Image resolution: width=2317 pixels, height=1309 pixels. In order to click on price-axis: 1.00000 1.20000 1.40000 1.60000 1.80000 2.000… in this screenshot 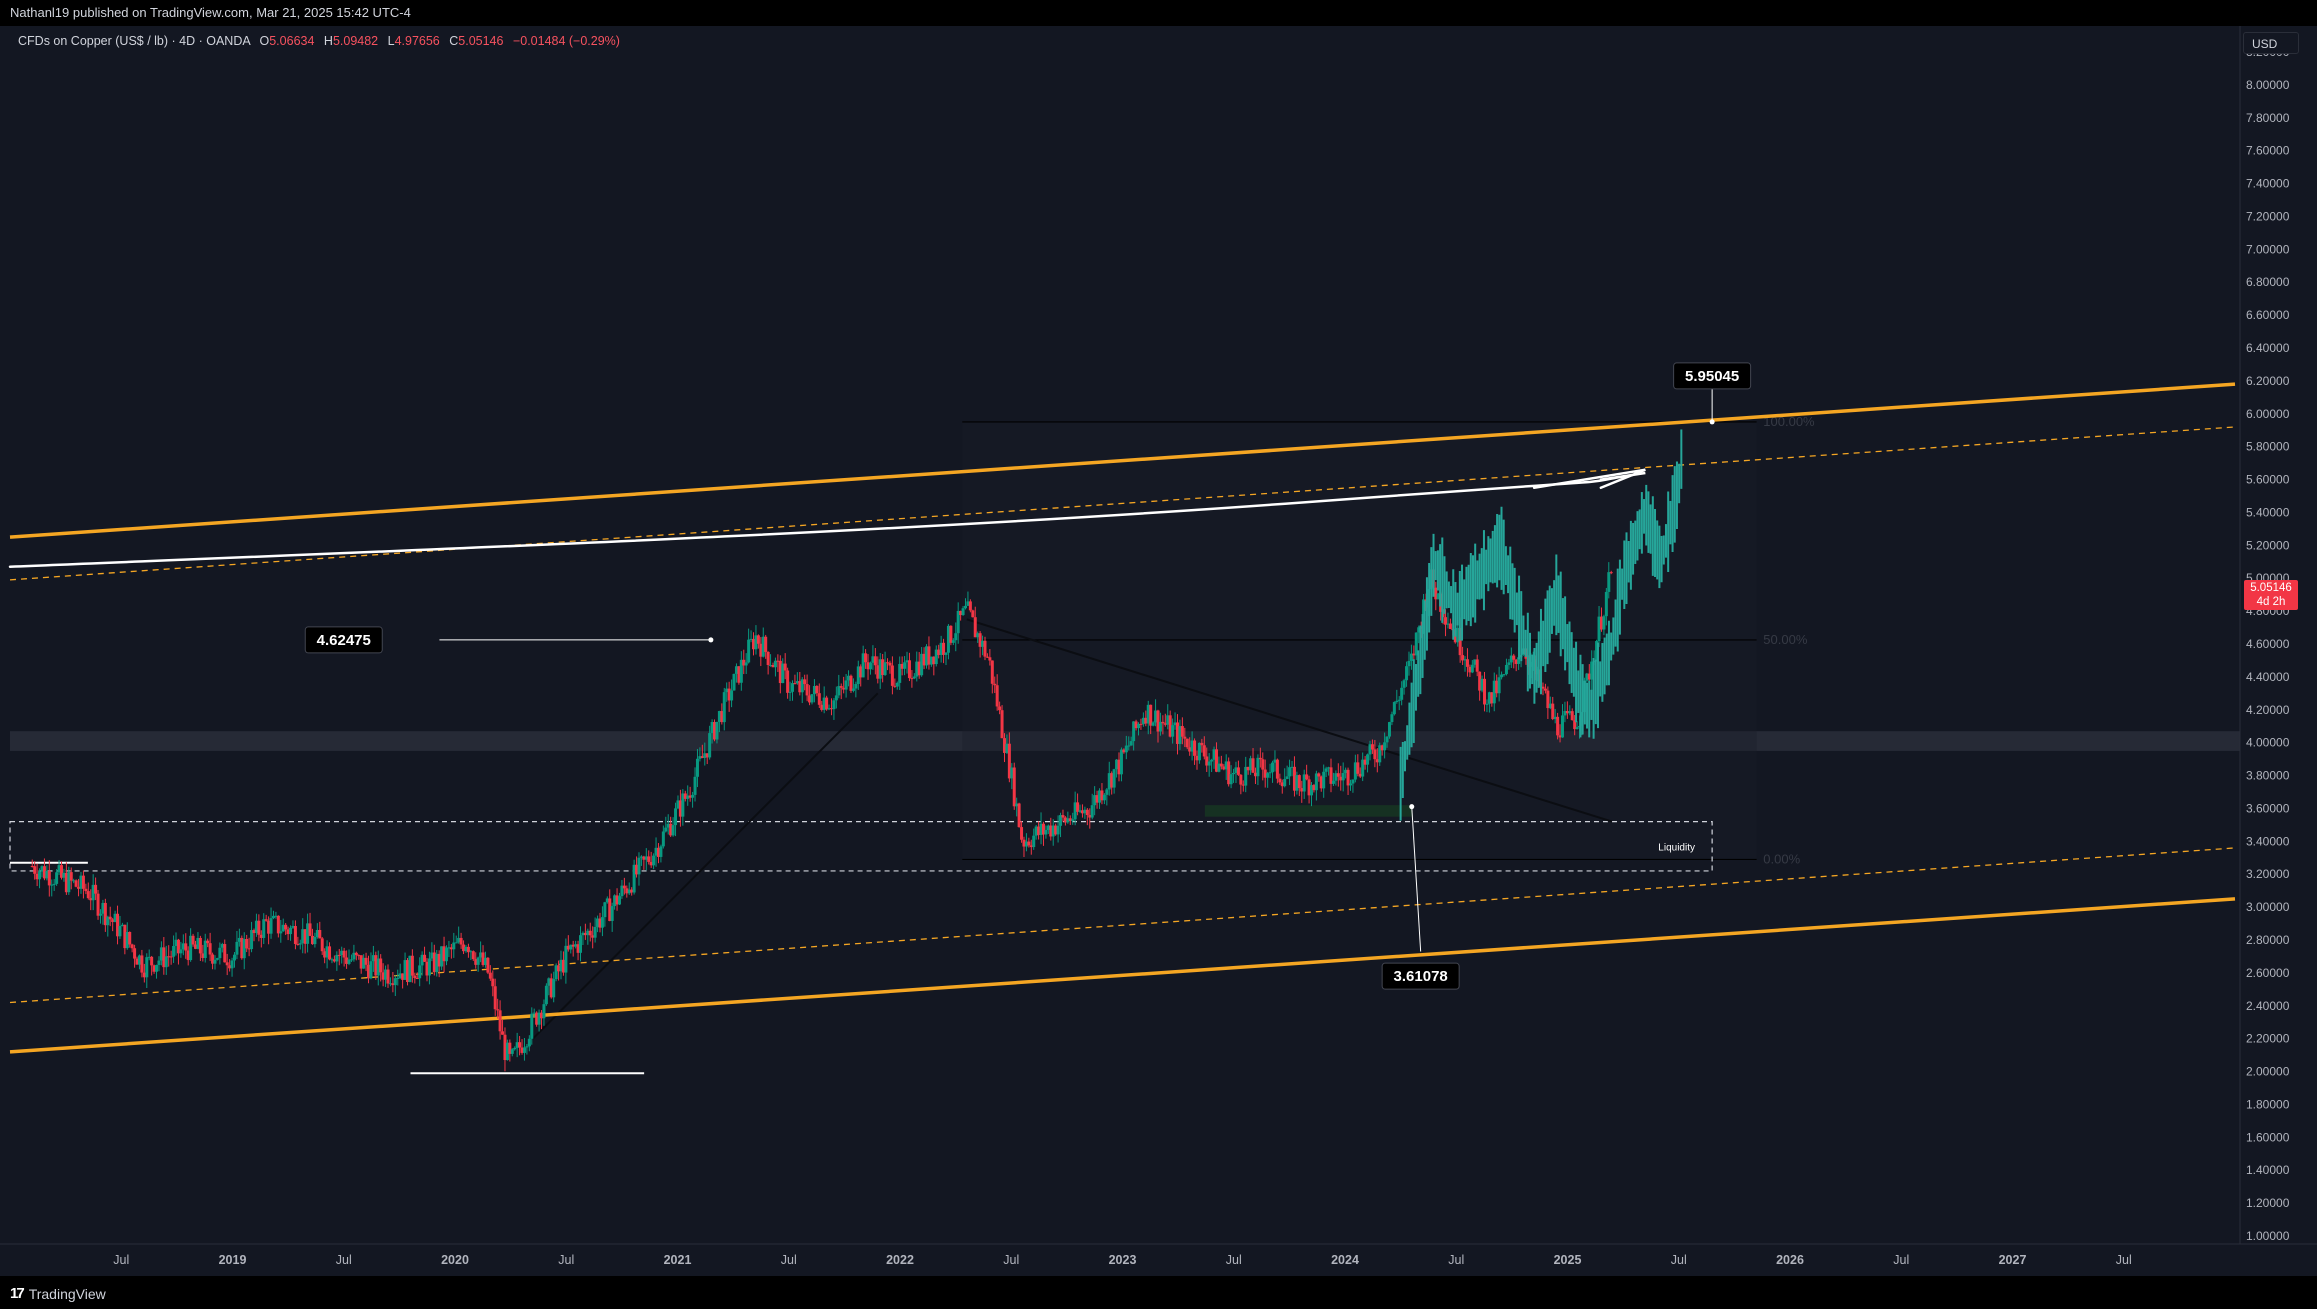, I will do `click(2264, 635)`.